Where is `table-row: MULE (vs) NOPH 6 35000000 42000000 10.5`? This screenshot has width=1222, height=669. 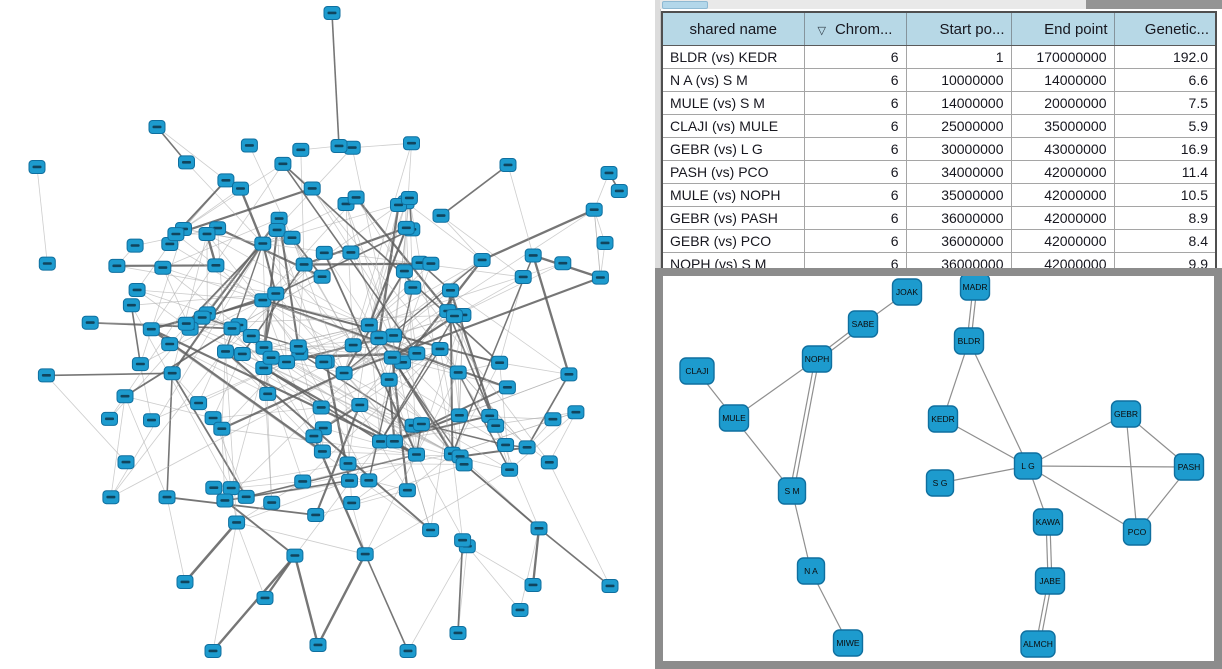
table-row: MULE (vs) NOPH 6 35000000 42000000 10.5 is located at coordinates (939, 195).